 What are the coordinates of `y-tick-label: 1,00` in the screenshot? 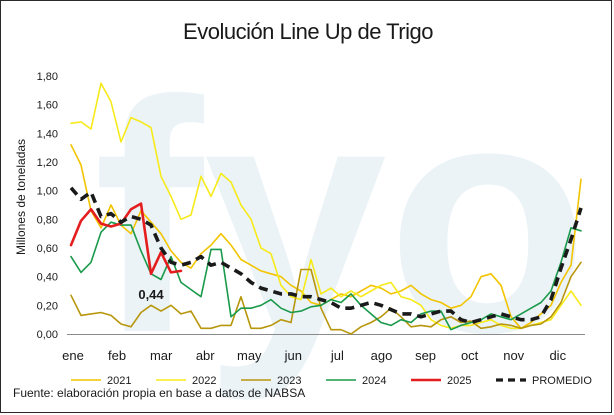 It's located at (47, 192).